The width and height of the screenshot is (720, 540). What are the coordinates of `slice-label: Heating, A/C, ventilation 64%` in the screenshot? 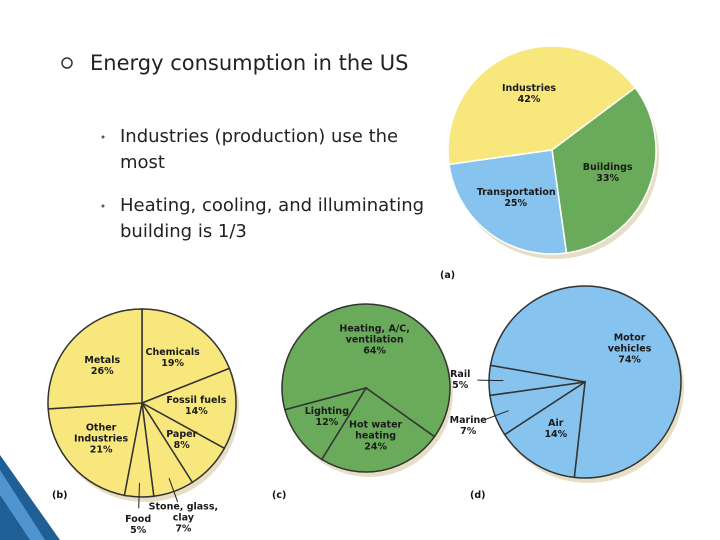 It's located at (375, 340).